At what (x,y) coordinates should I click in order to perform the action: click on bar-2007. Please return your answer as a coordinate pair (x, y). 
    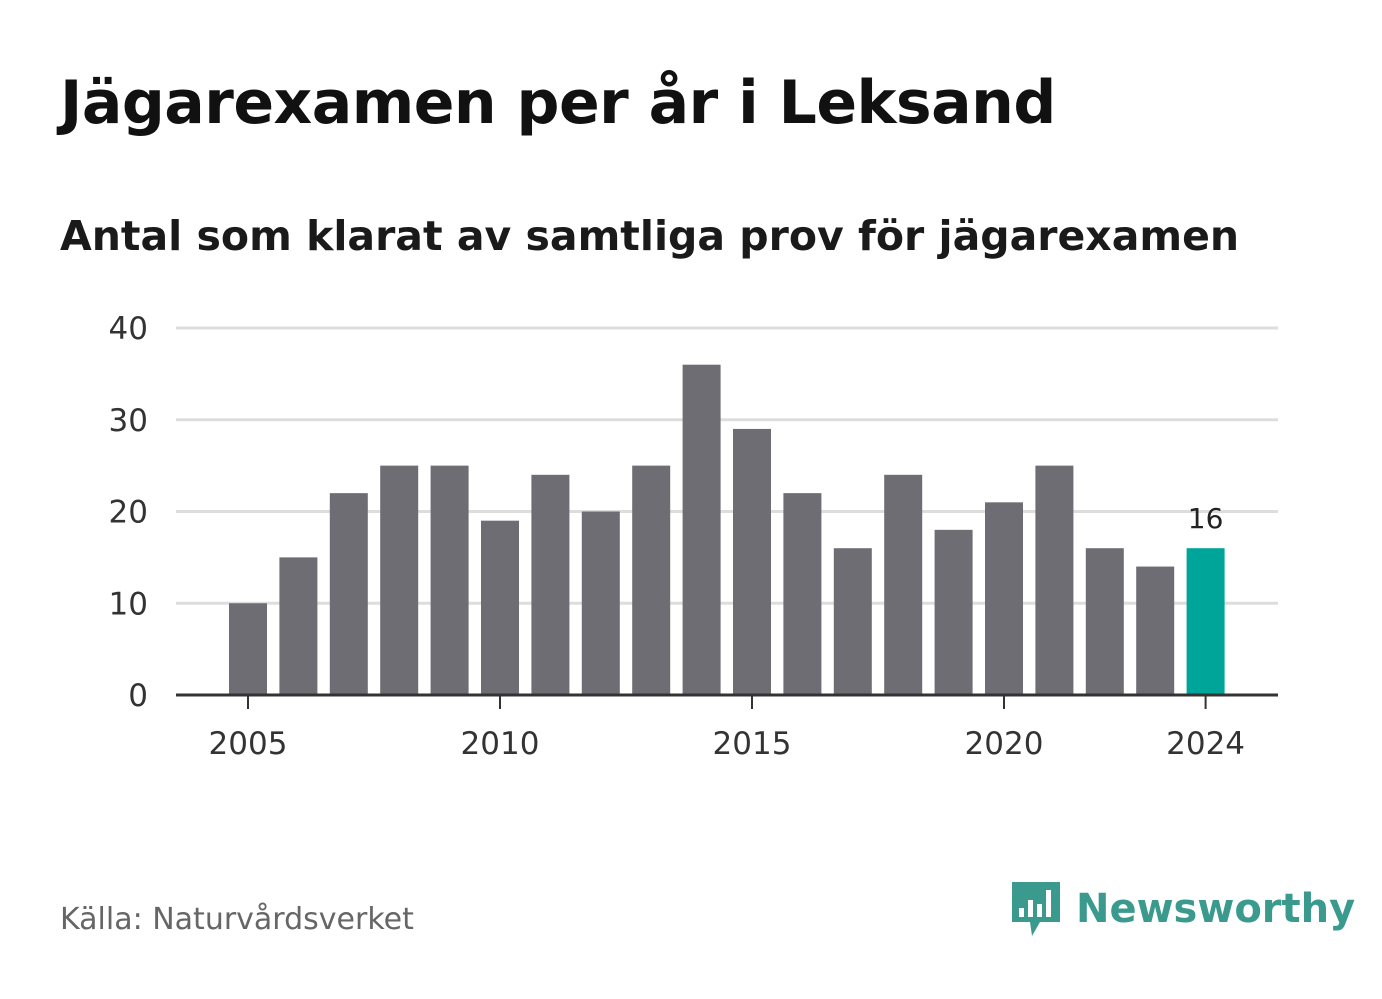
    Looking at the image, I should click on (348, 594).